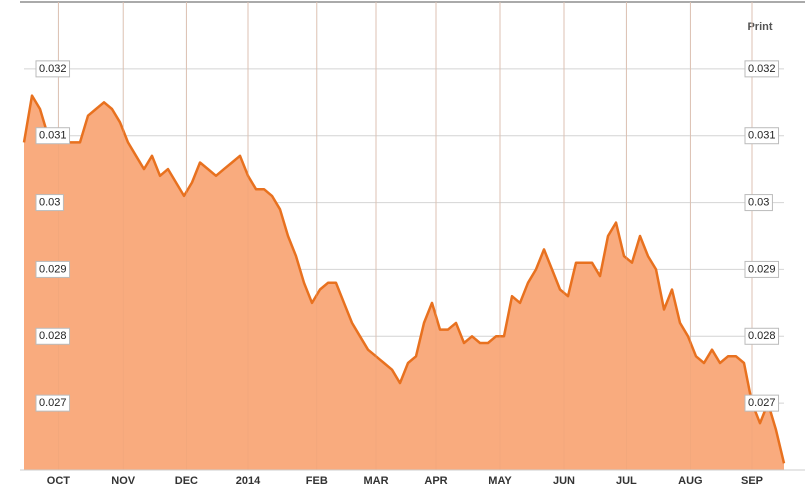 The width and height of the screenshot is (805, 491). What do you see at coordinates (500, 481) in the screenshot?
I see `x-tick-label: MAY` at bounding box center [500, 481].